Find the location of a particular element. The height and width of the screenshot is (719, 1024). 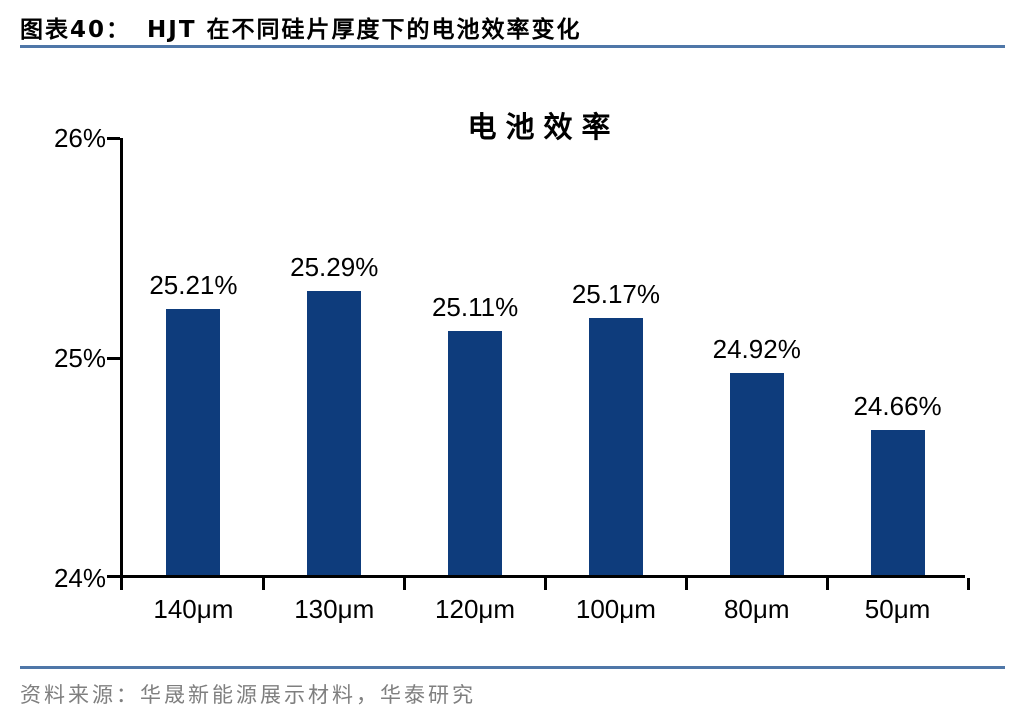

y-axis-label: 24% is located at coordinates (79, 578).